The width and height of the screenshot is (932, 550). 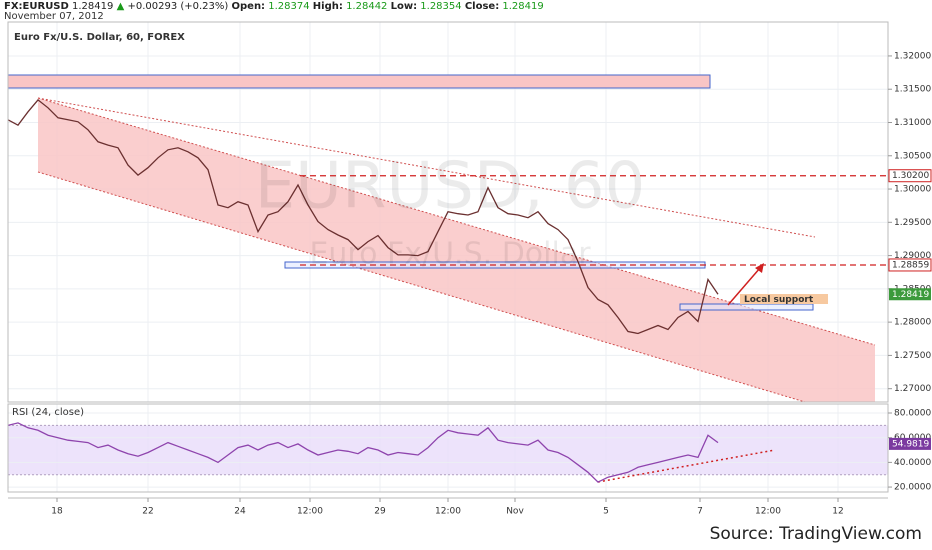 What do you see at coordinates (912, 389) in the screenshot?
I see `y-tick-label: 1.27000` at bounding box center [912, 389].